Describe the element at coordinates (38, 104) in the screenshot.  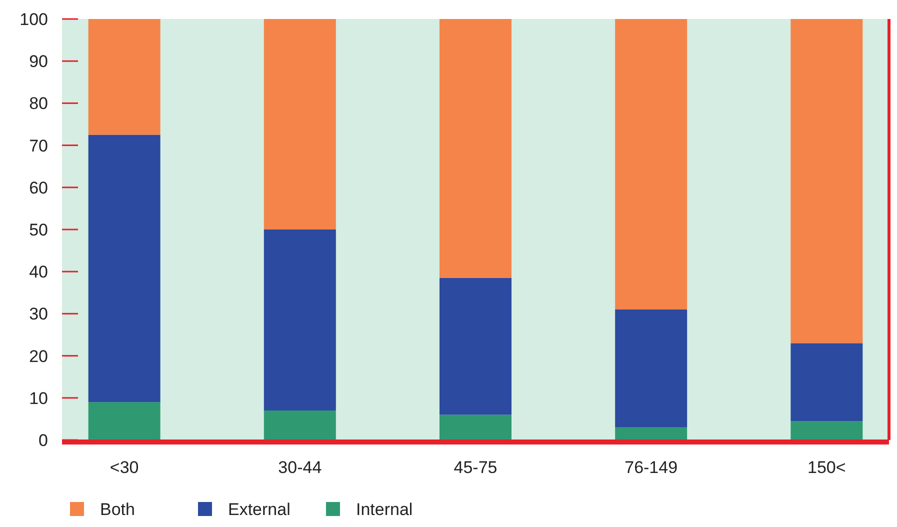
I see `y-tick-label: 80` at that location.